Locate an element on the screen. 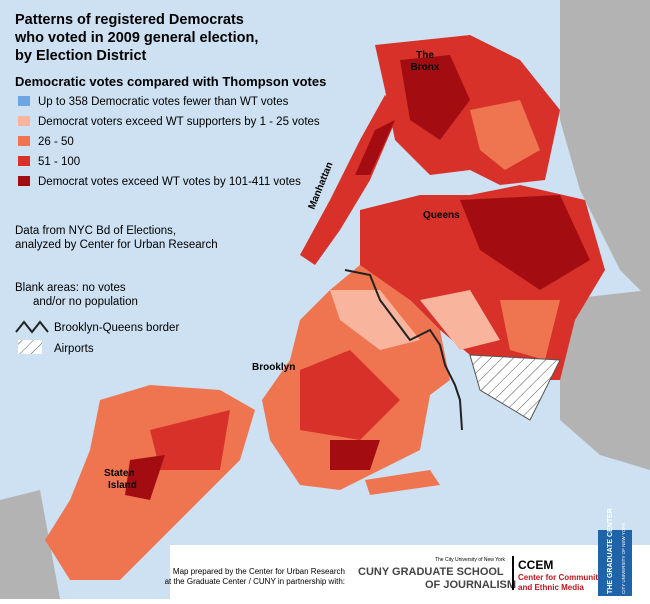 The image size is (650, 604). title: Patterns of registered Democrats is located at coordinates (129, 20).